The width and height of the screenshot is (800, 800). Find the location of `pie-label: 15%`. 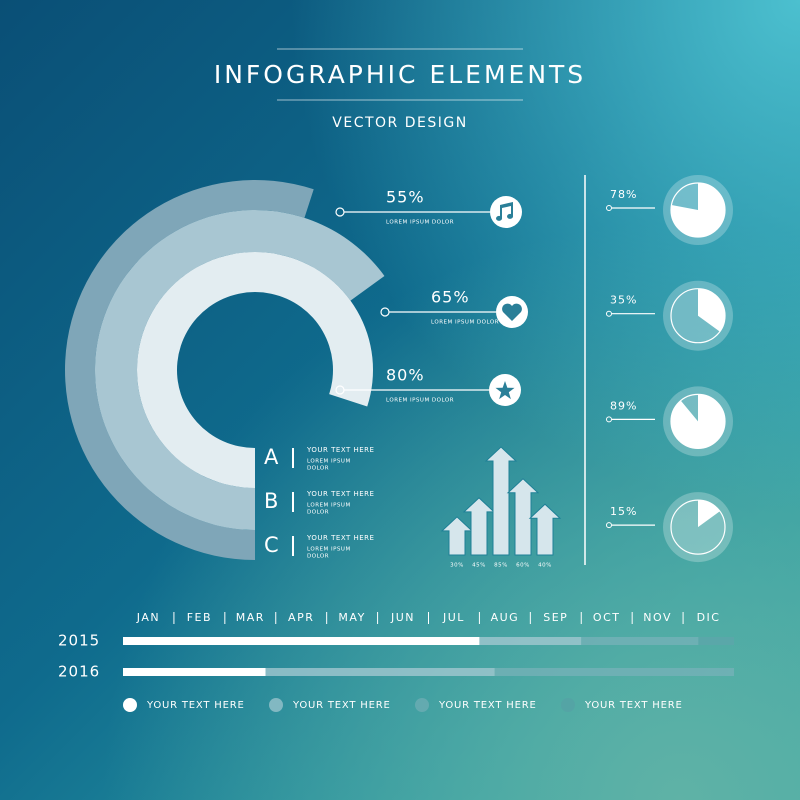

pie-label: 15% is located at coordinates (623, 511).